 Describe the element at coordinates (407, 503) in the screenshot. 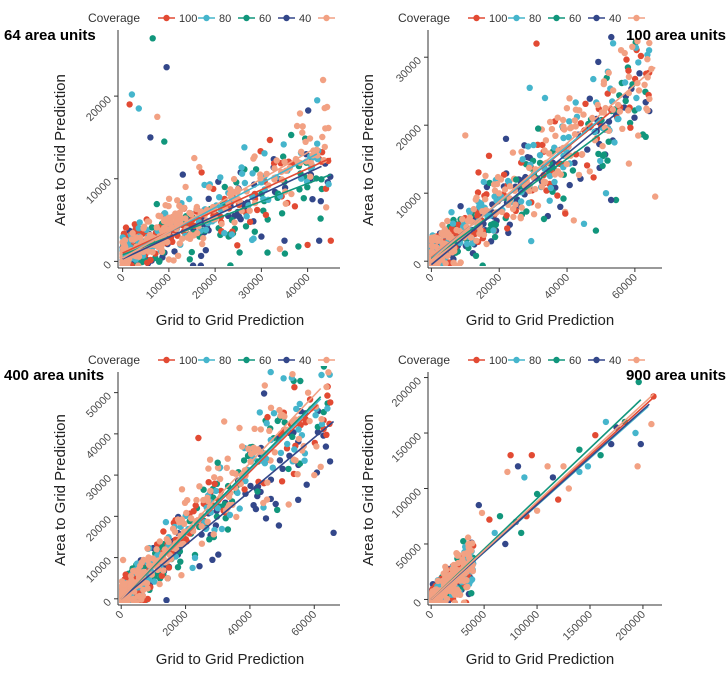

I see `y-tick-label: 100000` at that location.